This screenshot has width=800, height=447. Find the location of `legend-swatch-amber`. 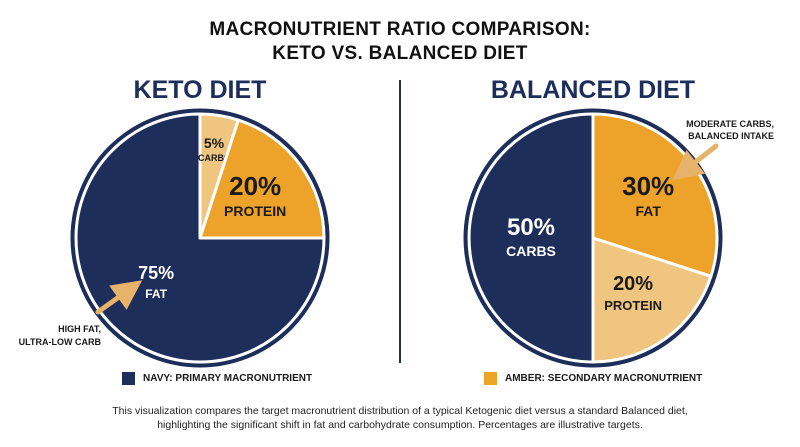

legend-swatch-amber is located at coordinates (490, 378).